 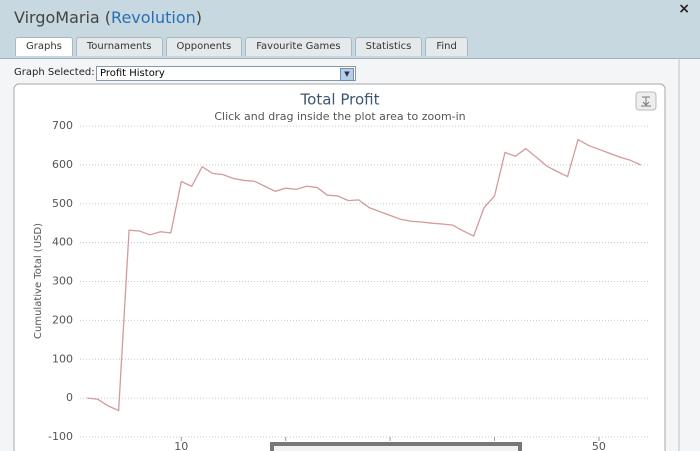 What do you see at coordinates (38, 281) in the screenshot?
I see `y-axis-label: Cumulative Total (USD)` at bounding box center [38, 281].